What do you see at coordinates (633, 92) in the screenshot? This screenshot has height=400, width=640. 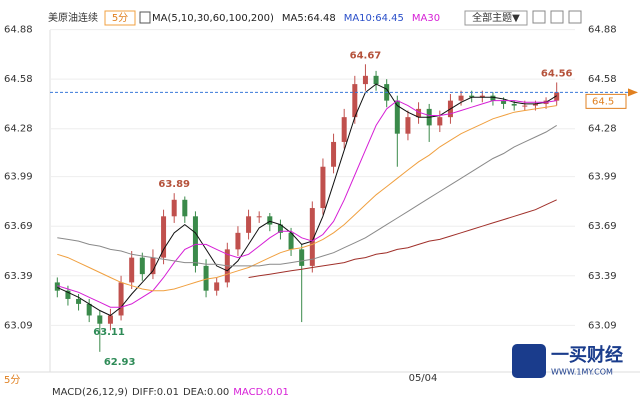 I see `current-price-arrow` at bounding box center [633, 92].